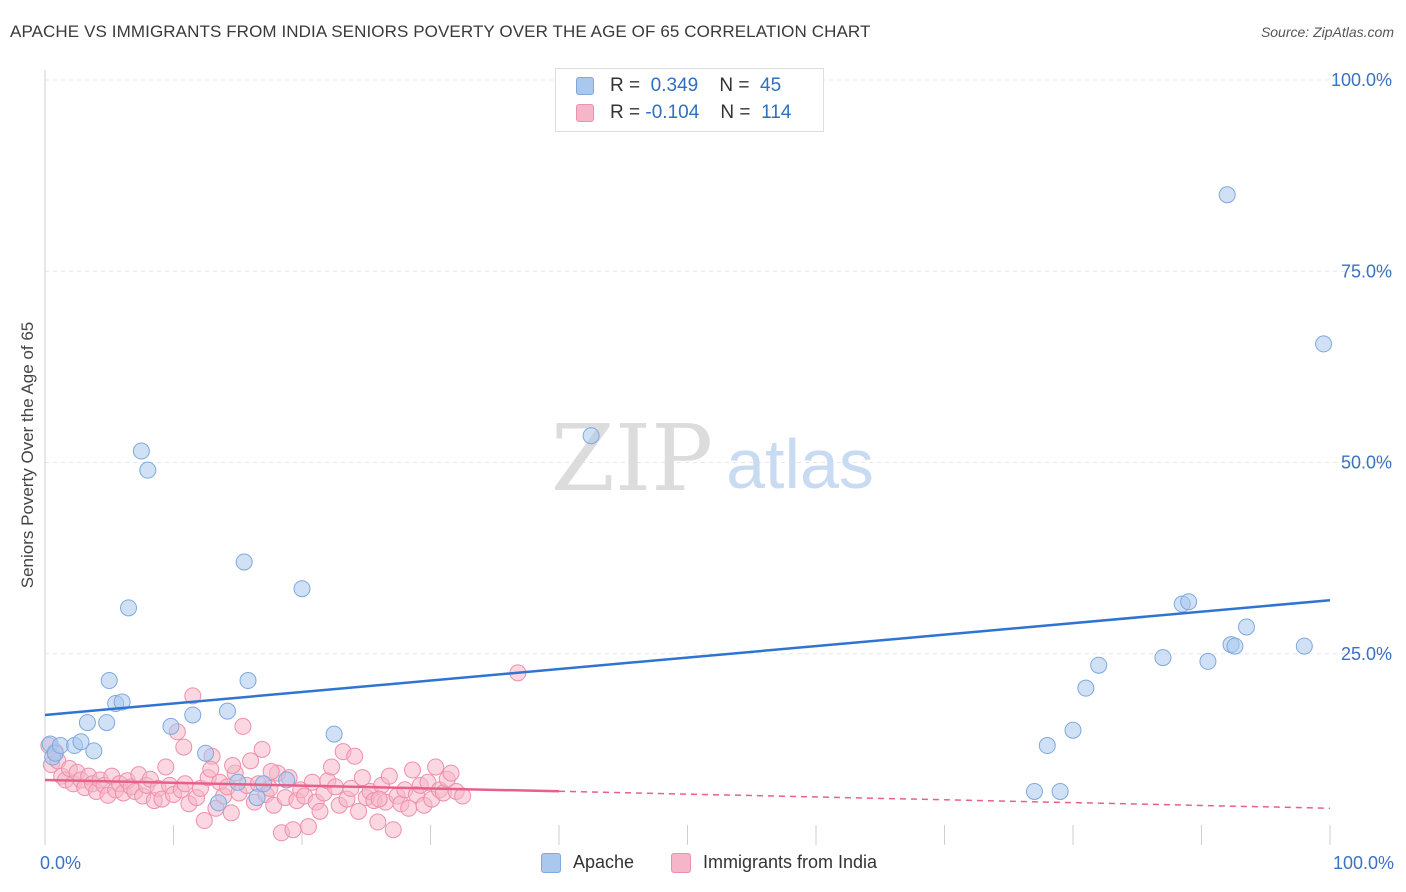 The height and width of the screenshot is (892, 1406). What do you see at coordinates (60, 863) in the screenshot?
I see `x-tick-label: 0.0%` at bounding box center [60, 863].